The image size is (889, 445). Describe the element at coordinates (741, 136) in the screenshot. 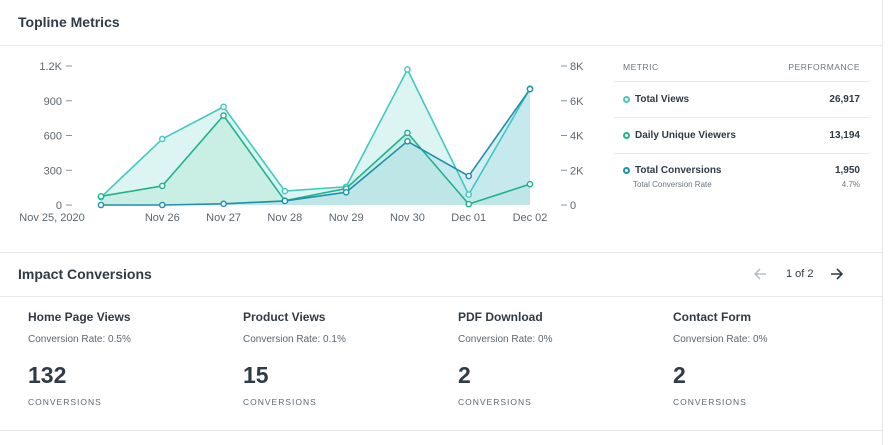

I see `metric-row-daily-unique-viewers: Daily Unique Viewers 13,194` at that location.